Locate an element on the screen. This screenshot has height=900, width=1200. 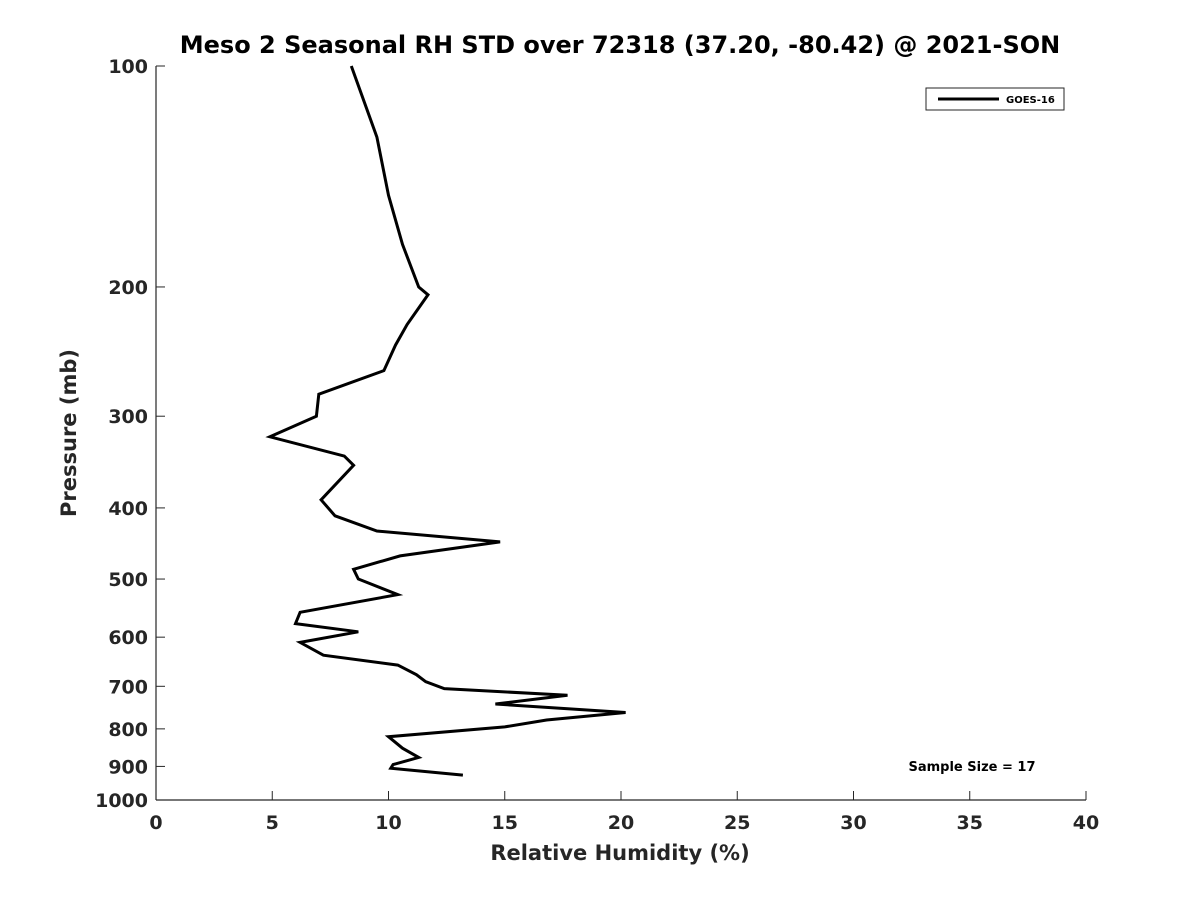
y-tick-label: 1000 is located at coordinates (121, 801).